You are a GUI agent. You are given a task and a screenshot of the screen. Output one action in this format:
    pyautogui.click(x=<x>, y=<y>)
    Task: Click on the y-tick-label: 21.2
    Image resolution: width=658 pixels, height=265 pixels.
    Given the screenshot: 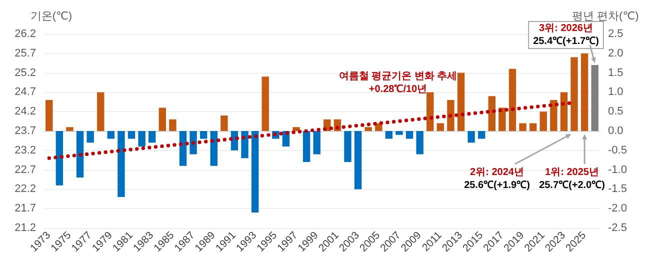 What is the action you would take?
    pyautogui.click(x=25, y=228)
    